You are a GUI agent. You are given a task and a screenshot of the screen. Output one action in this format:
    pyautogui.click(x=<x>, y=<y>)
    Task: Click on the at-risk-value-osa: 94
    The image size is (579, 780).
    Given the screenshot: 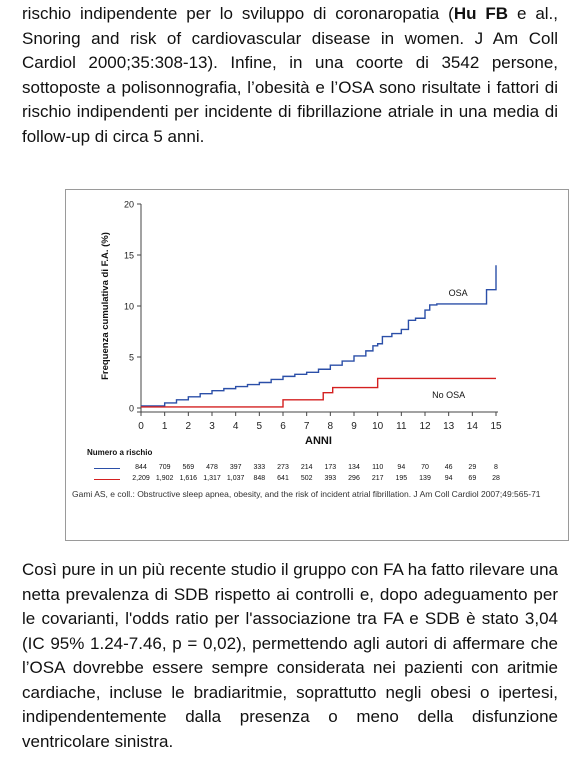 What is the action you would take?
    pyautogui.click(x=401, y=467)
    